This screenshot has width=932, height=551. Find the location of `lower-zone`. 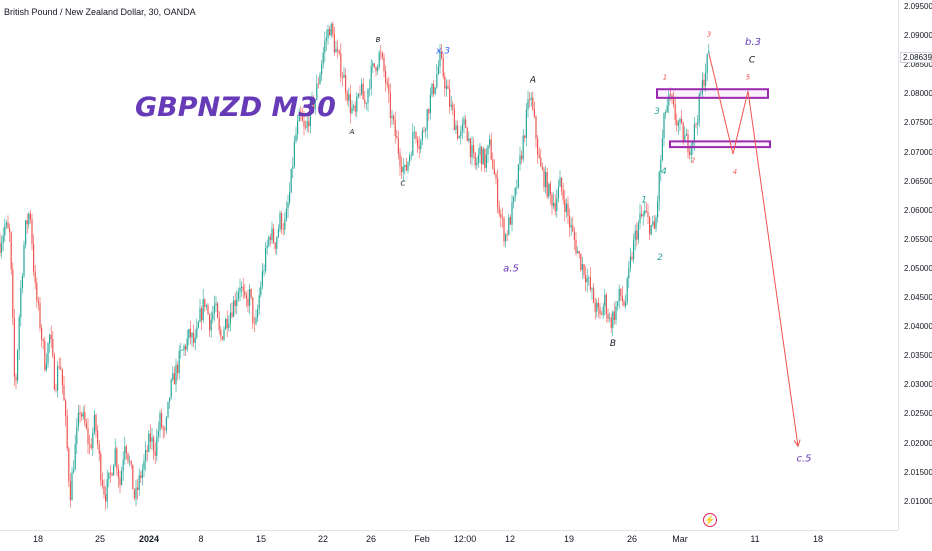

lower-zone is located at coordinates (720, 144).